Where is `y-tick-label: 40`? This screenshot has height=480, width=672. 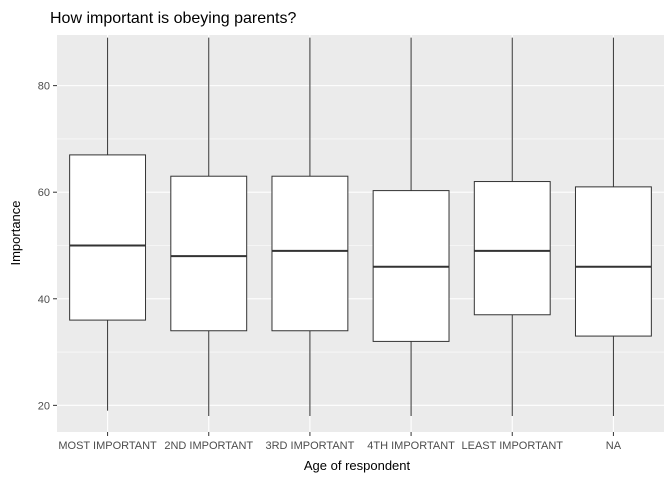
y-tick-label: 40 is located at coordinates (44, 300).